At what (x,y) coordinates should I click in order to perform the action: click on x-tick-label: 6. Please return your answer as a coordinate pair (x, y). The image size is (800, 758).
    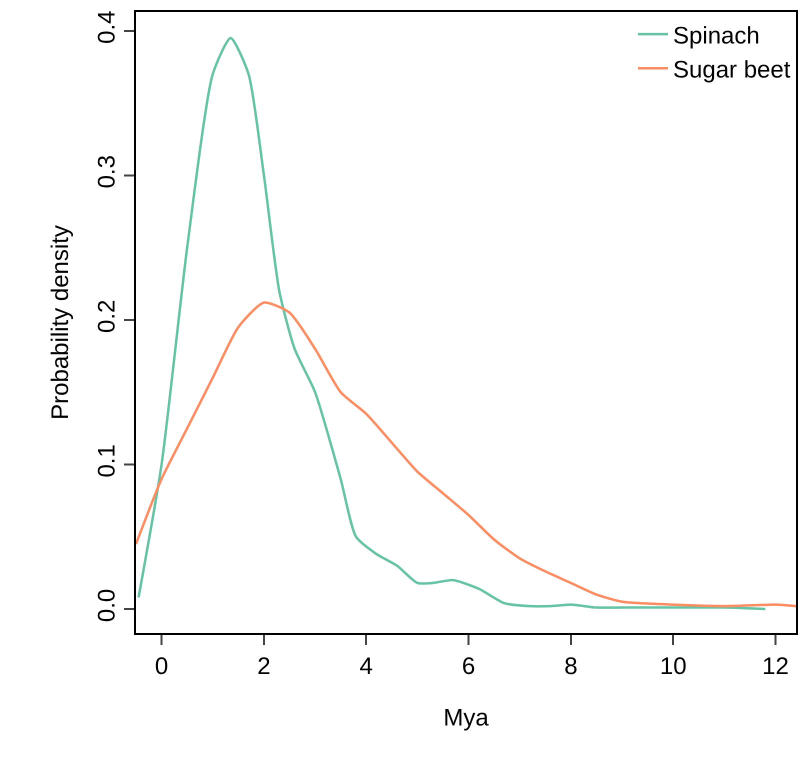
    Looking at the image, I should click on (469, 666).